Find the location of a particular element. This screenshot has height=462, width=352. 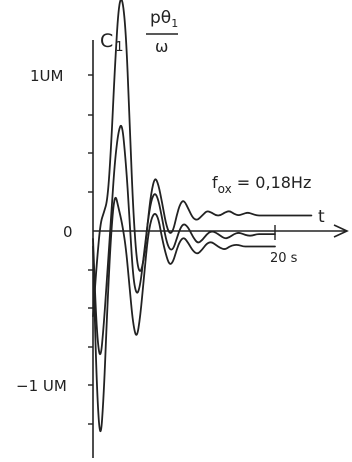

x-axis-arrow is located at coordinates (341, 231).